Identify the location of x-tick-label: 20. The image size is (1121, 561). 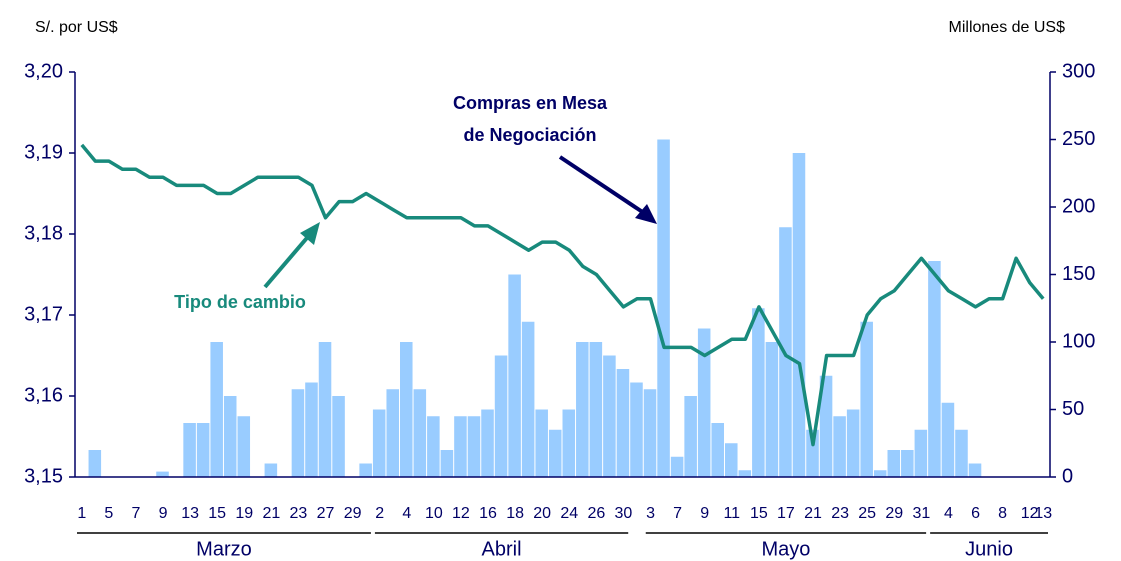
(542, 513).